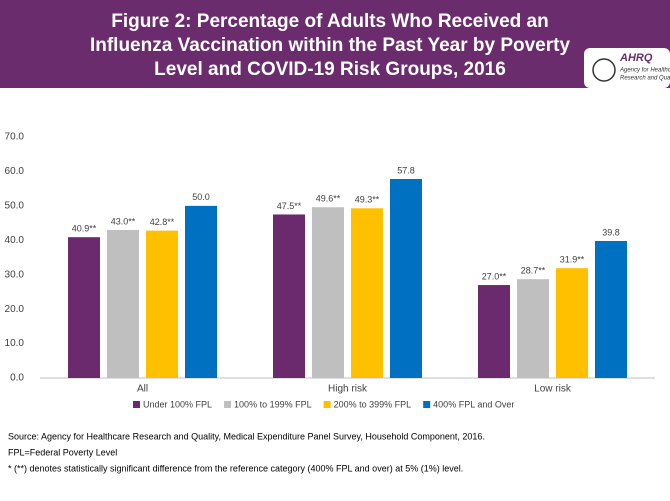  Describe the element at coordinates (273, 404) in the screenshot. I see `legend-label: 100% to 199% FPL` at that location.